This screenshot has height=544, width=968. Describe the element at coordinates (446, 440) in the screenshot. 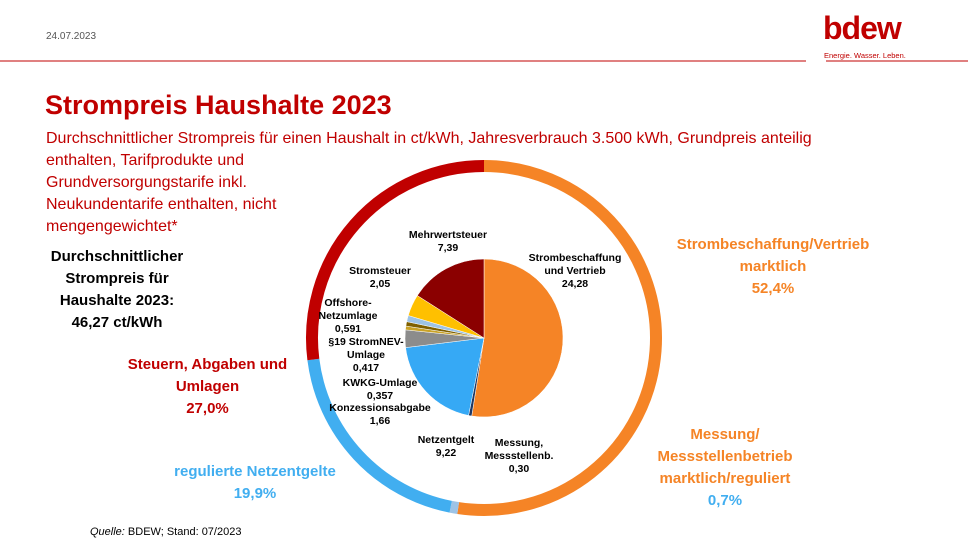

I see `slice-name: Netzentgelt` at that location.